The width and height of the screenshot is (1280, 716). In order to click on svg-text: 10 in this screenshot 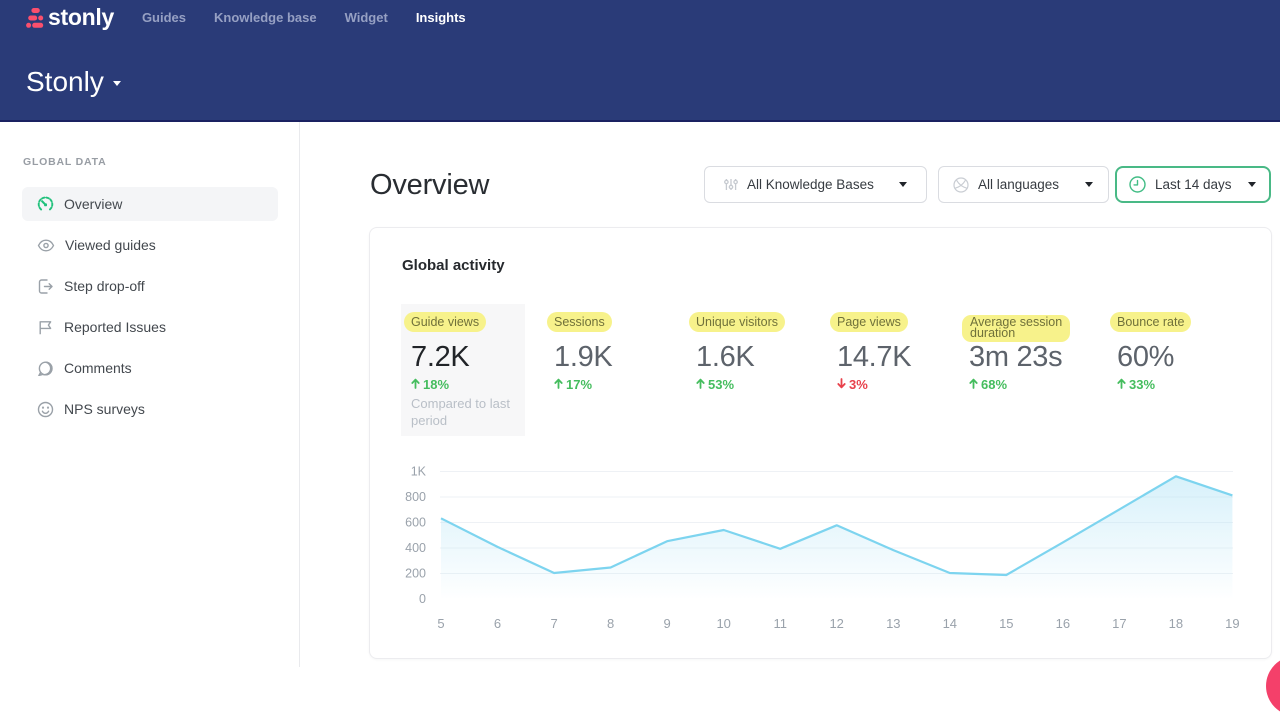, I will do `click(723, 623)`.